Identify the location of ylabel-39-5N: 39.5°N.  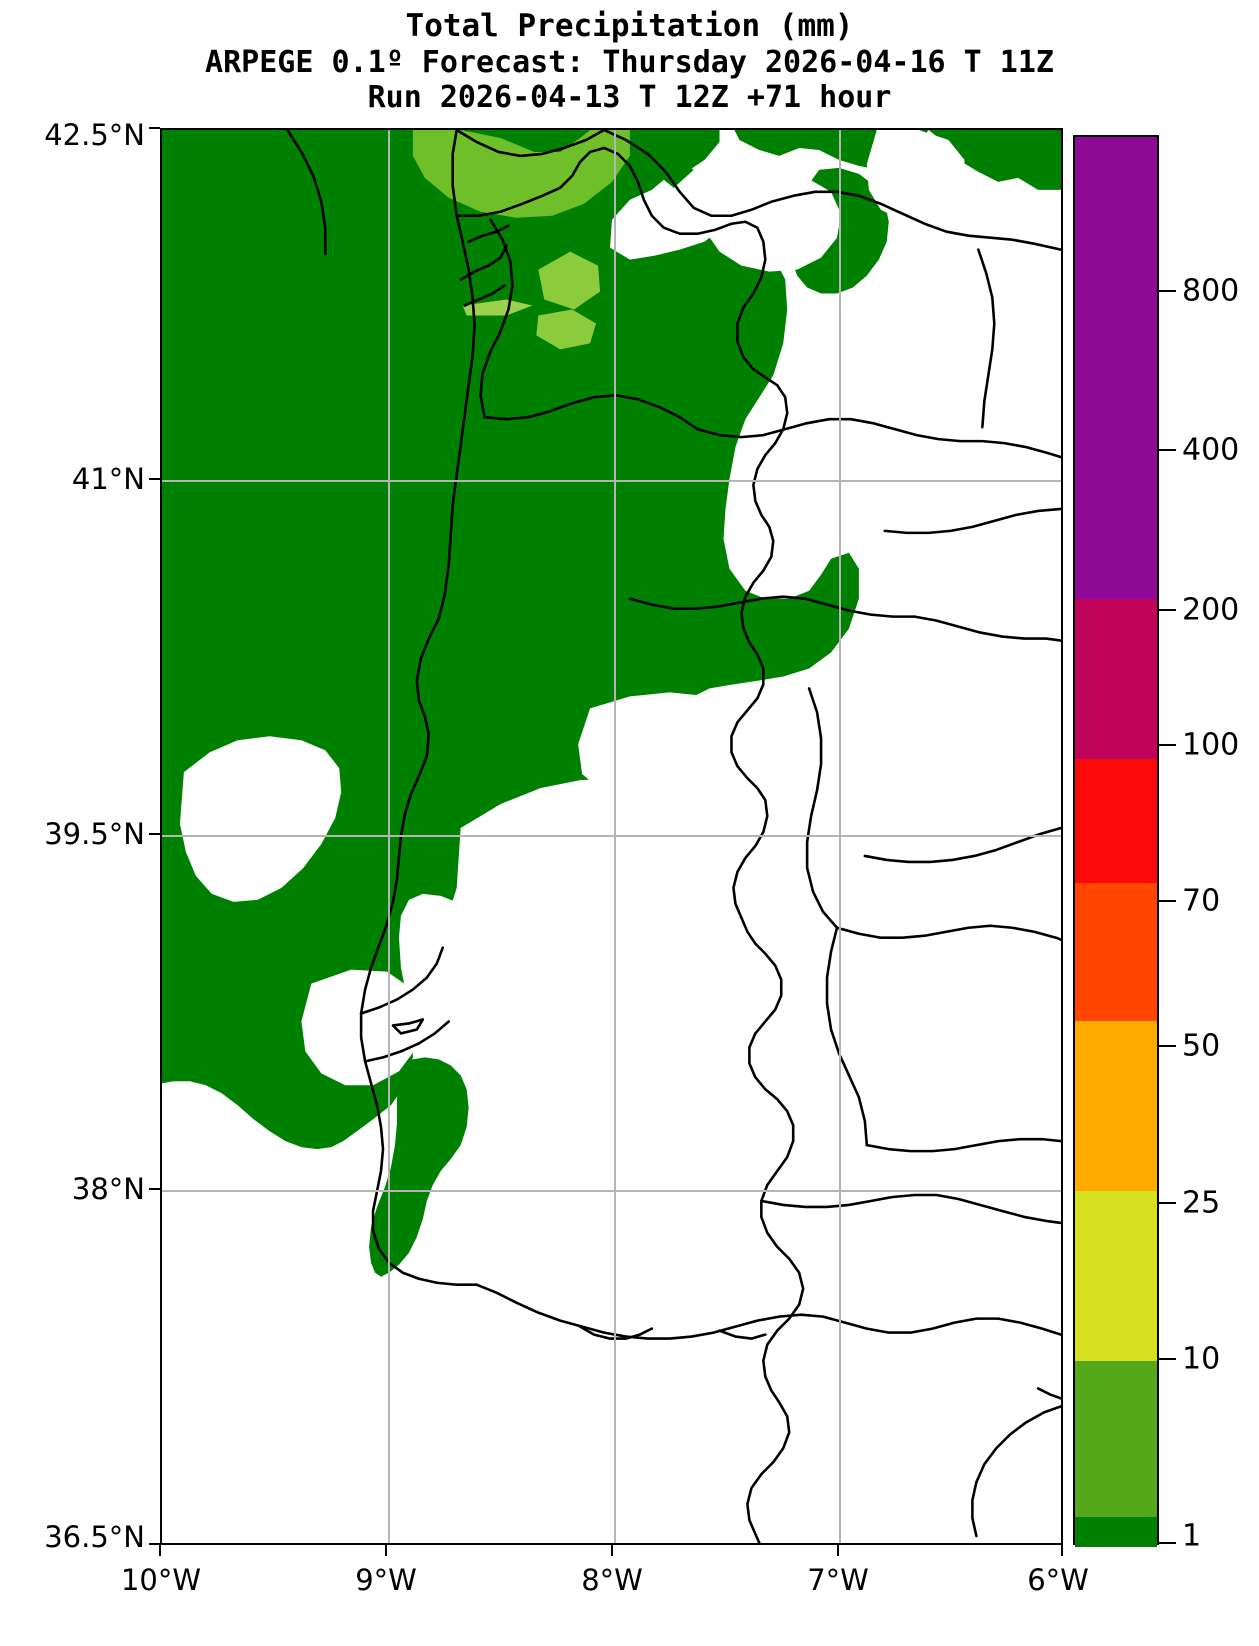
(94, 834).